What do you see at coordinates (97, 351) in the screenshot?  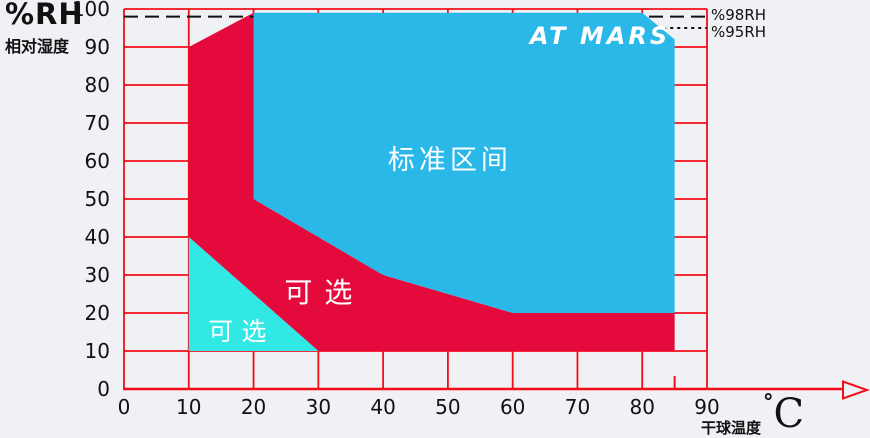 I see `y-tick-label-10: 10` at bounding box center [97, 351].